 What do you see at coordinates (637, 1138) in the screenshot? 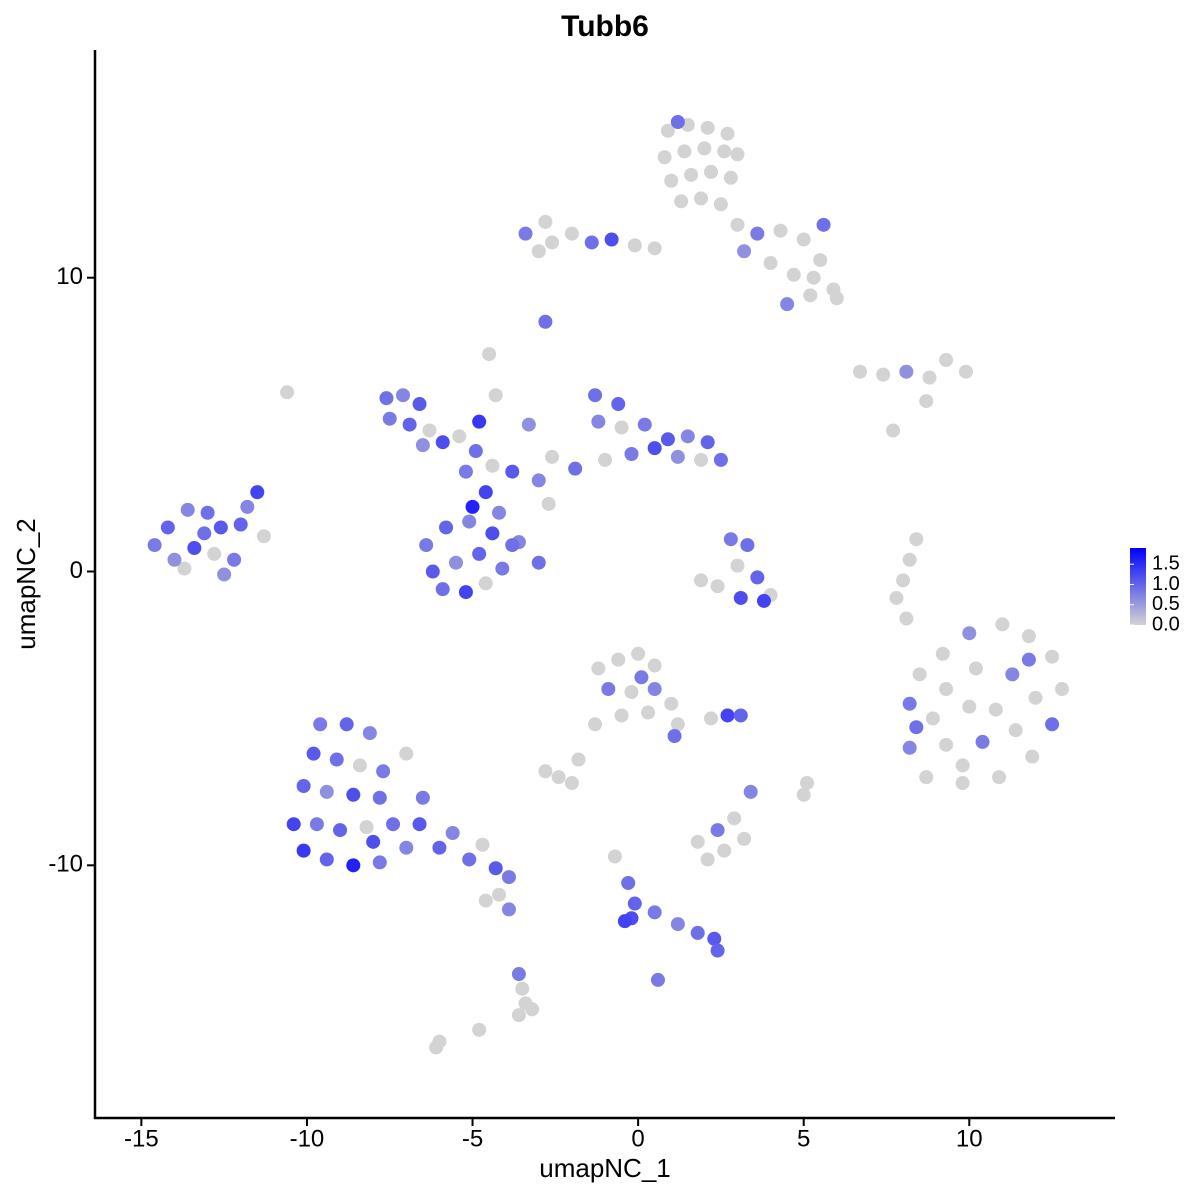
I see `x-tick-label: 0` at bounding box center [637, 1138].